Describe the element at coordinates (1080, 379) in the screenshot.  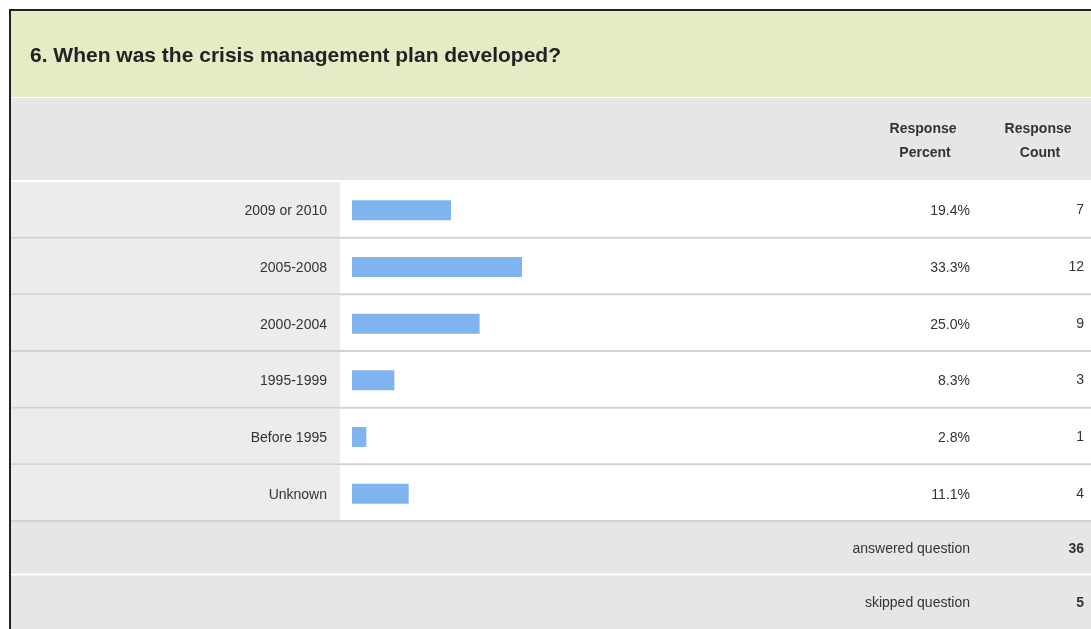
I see `text: 3` at that location.